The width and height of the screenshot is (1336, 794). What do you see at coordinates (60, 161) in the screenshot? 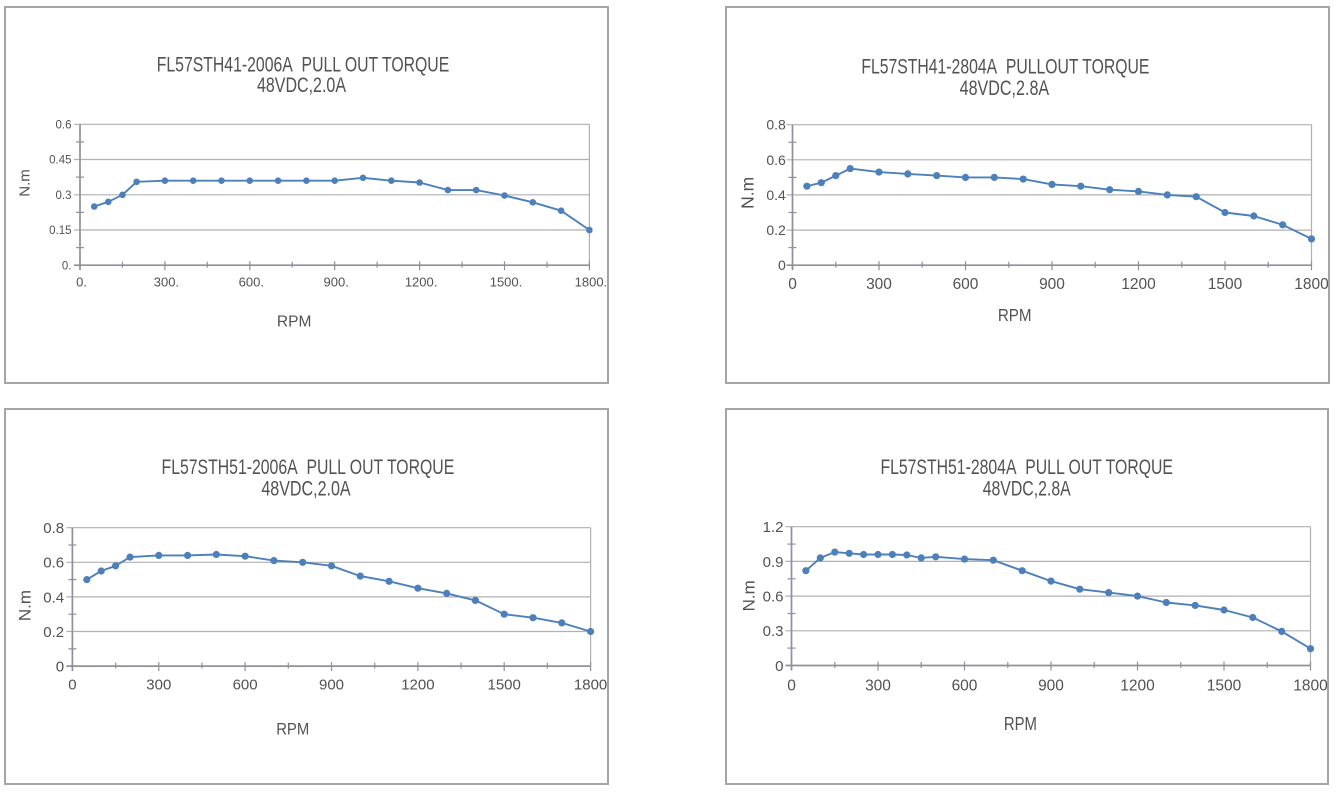
I see `svg-text: 0.45` at bounding box center [60, 161].